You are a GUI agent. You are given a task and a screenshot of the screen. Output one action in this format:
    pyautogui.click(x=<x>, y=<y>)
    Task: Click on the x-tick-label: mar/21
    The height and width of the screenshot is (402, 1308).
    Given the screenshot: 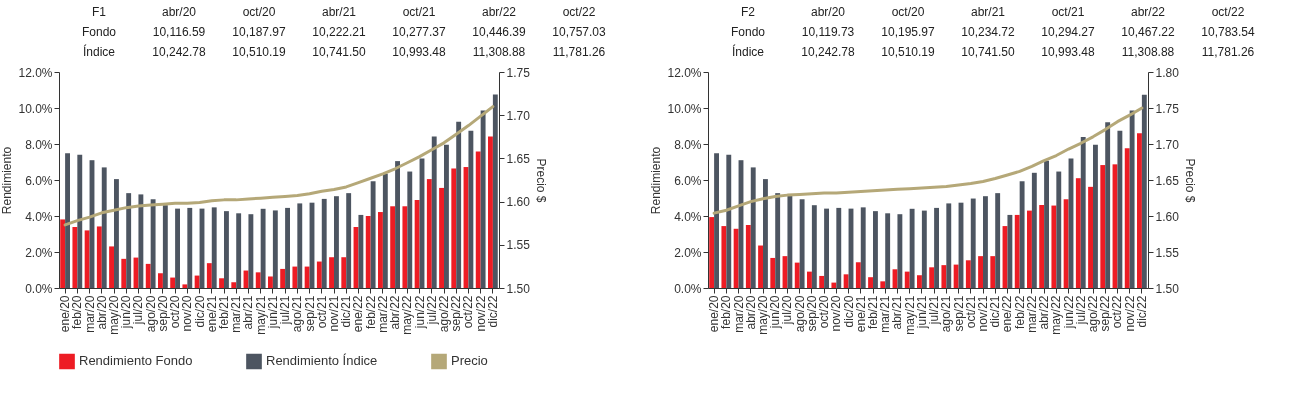 What is the action you would take?
    pyautogui.click(x=885, y=314)
    